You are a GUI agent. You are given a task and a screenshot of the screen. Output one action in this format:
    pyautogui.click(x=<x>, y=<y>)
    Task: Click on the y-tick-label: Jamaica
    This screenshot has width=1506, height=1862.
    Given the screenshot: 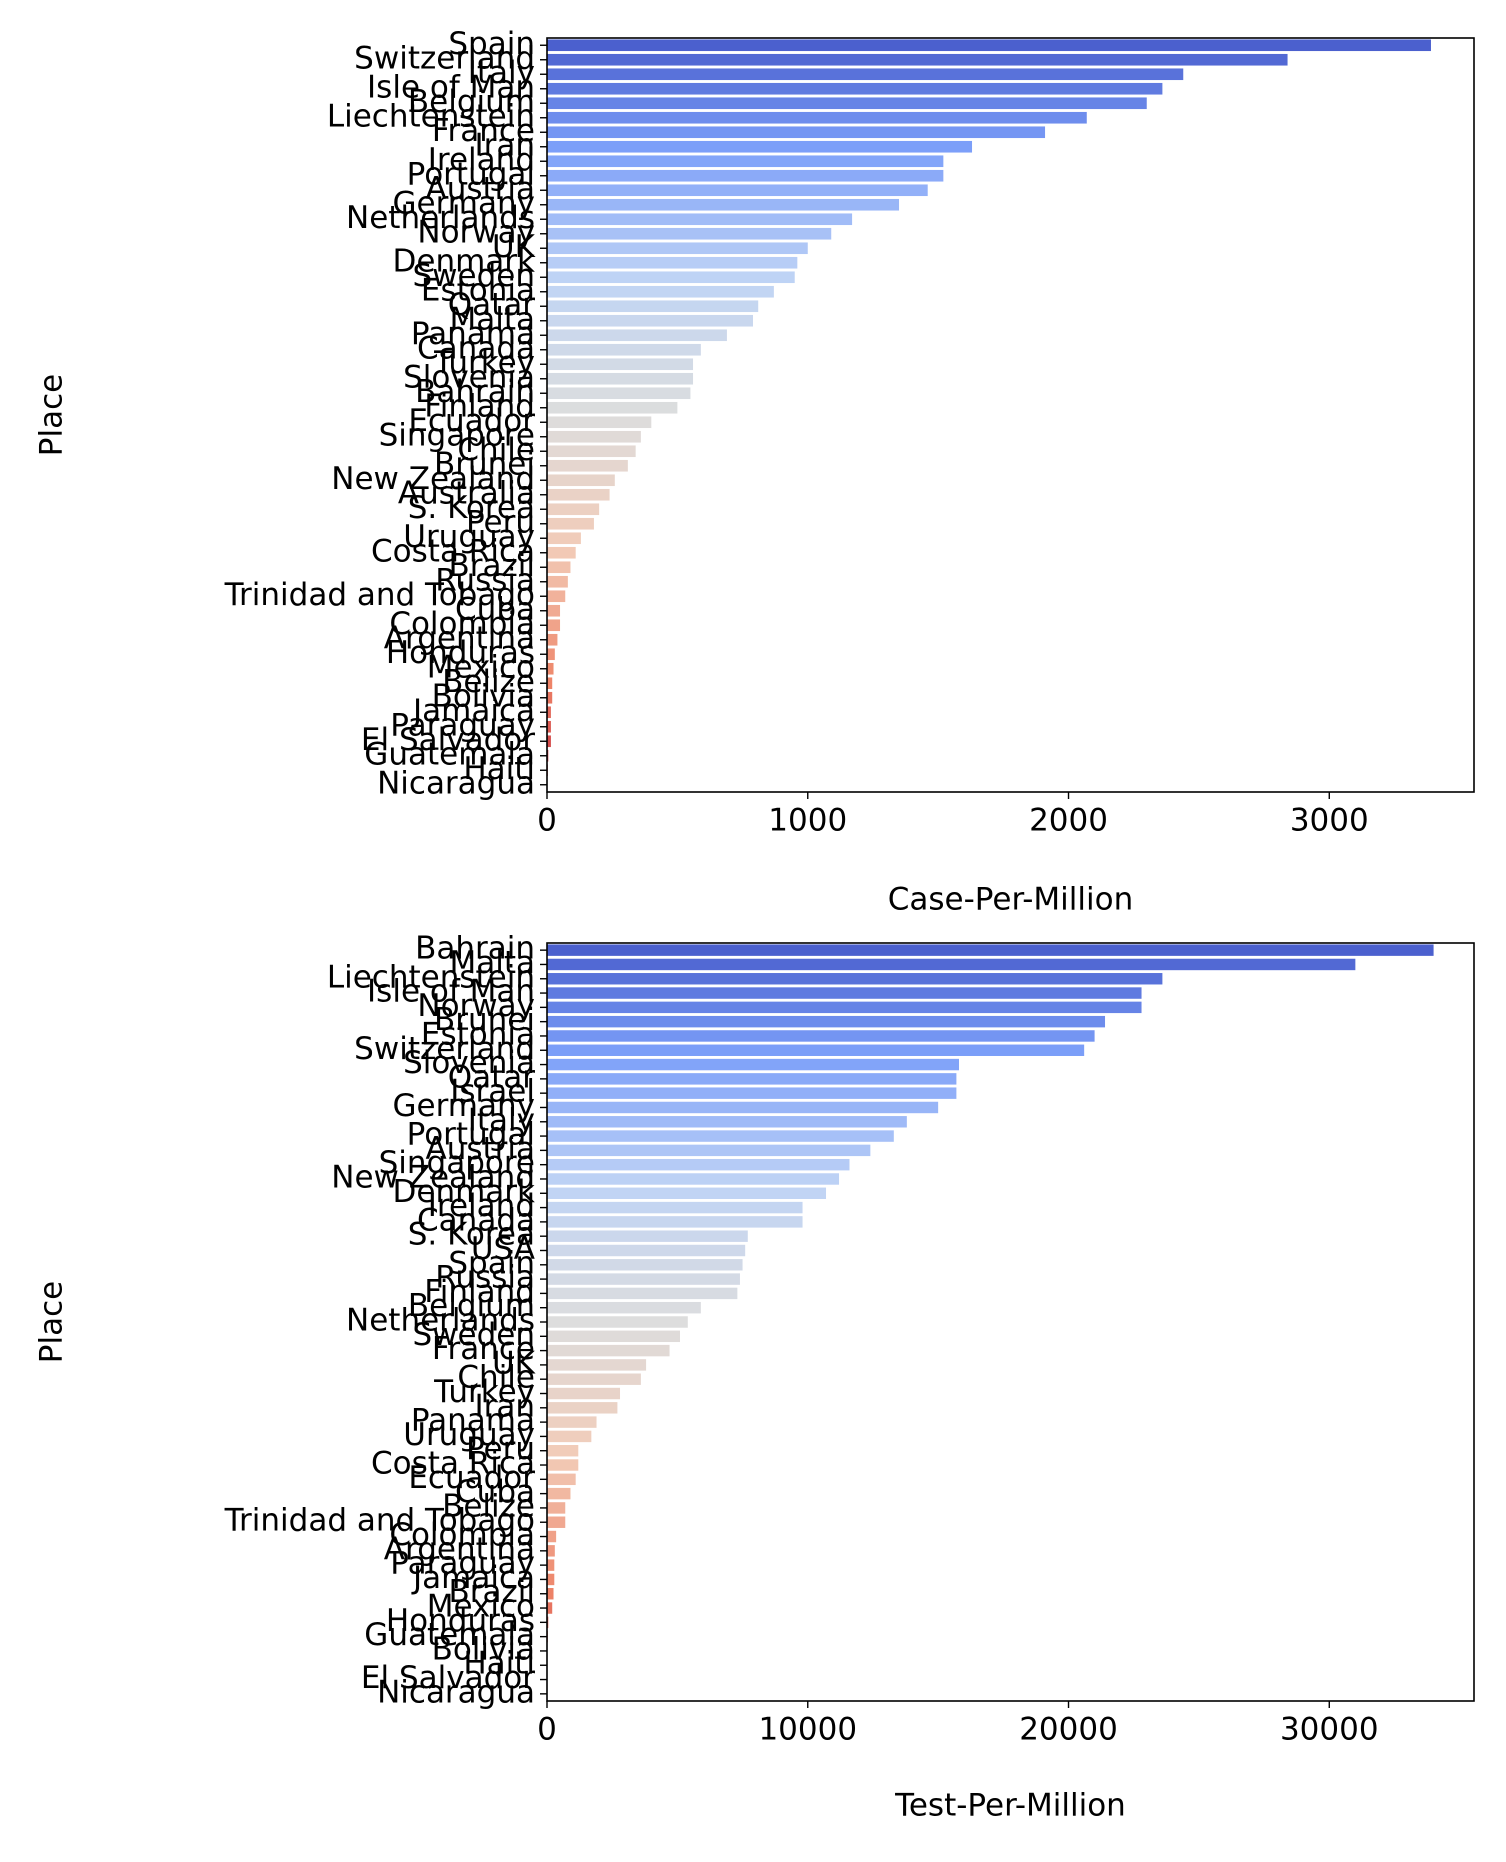 What is the action you would take?
    pyautogui.click(x=473, y=1578)
    